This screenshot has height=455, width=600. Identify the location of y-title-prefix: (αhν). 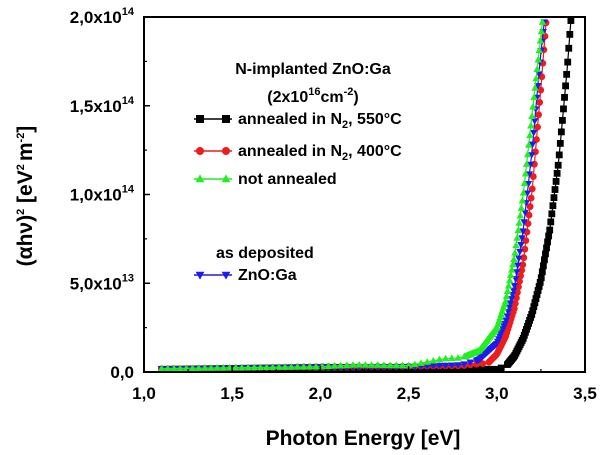
(25, 240).